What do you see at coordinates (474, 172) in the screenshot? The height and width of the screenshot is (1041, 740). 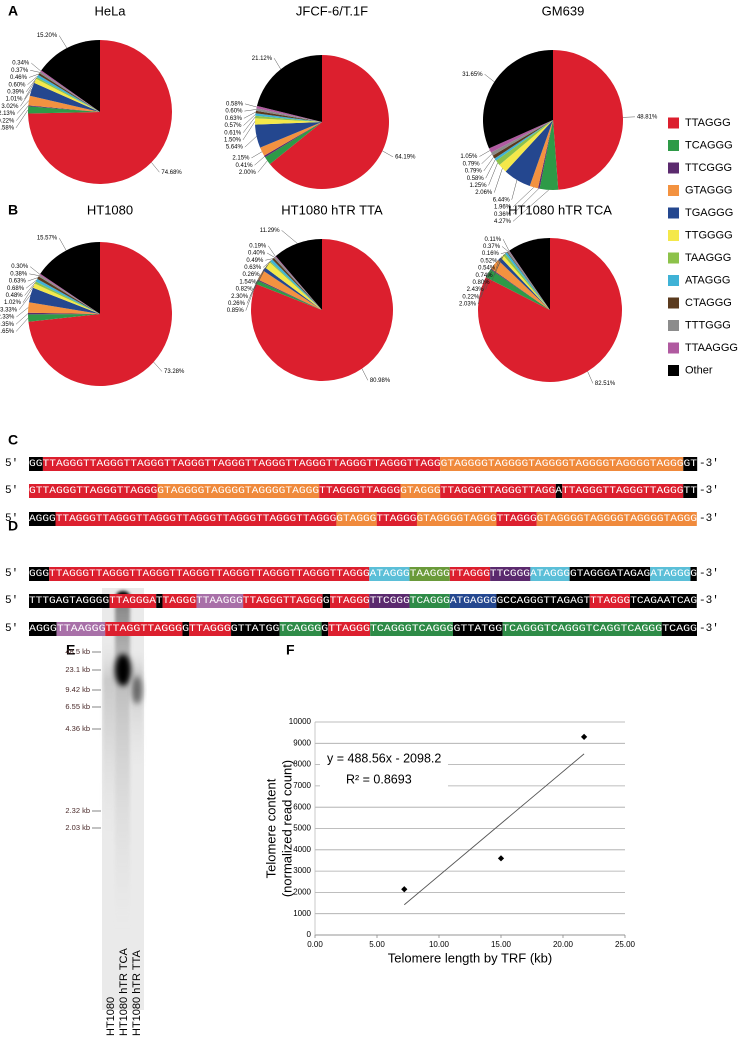 I see `pie-value-label: 0.79%` at bounding box center [474, 172].